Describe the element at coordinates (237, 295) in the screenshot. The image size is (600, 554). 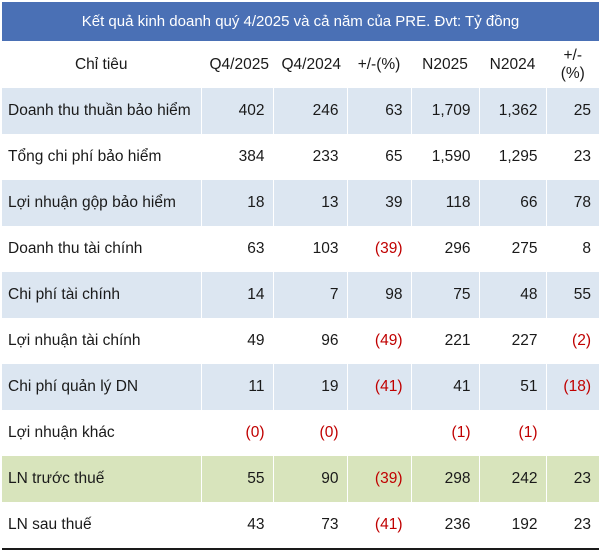
I see `cell-q4-2025: 14` at that location.